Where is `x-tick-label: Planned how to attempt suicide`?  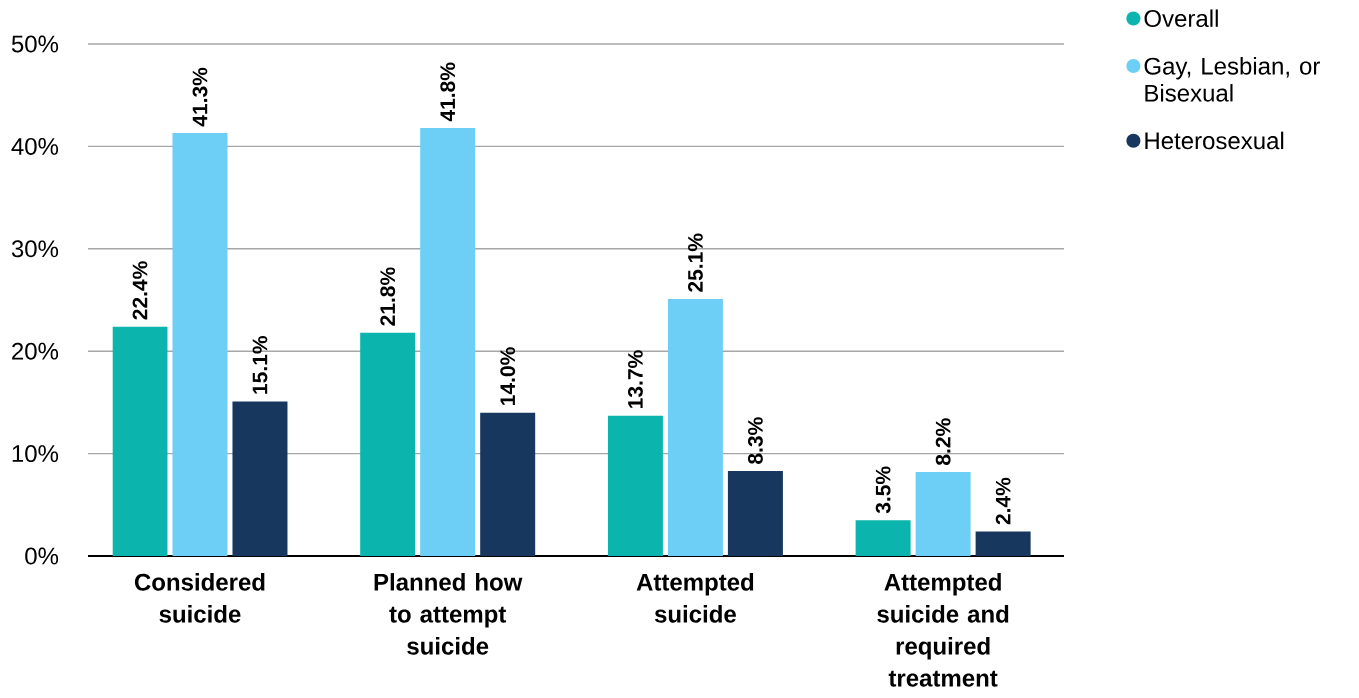
x-tick-label: Planned how to attempt suicide is located at coordinates (448, 614).